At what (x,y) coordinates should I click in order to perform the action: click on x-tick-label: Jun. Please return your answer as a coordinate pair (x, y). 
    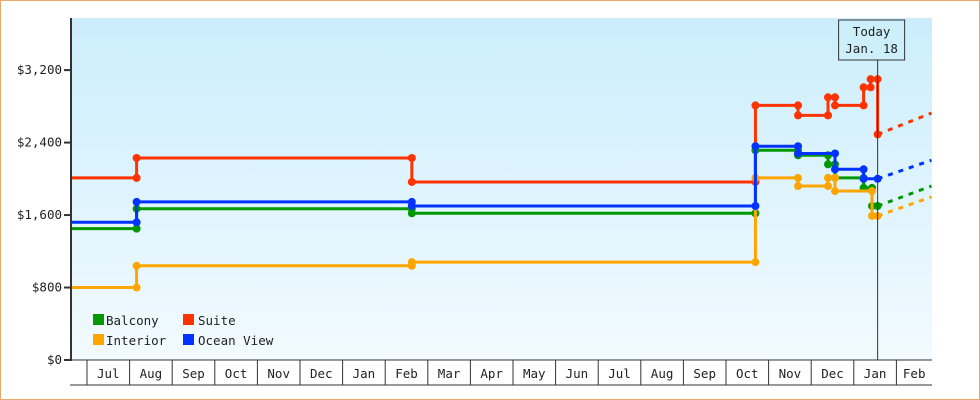
    Looking at the image, I should click on (577, 373).